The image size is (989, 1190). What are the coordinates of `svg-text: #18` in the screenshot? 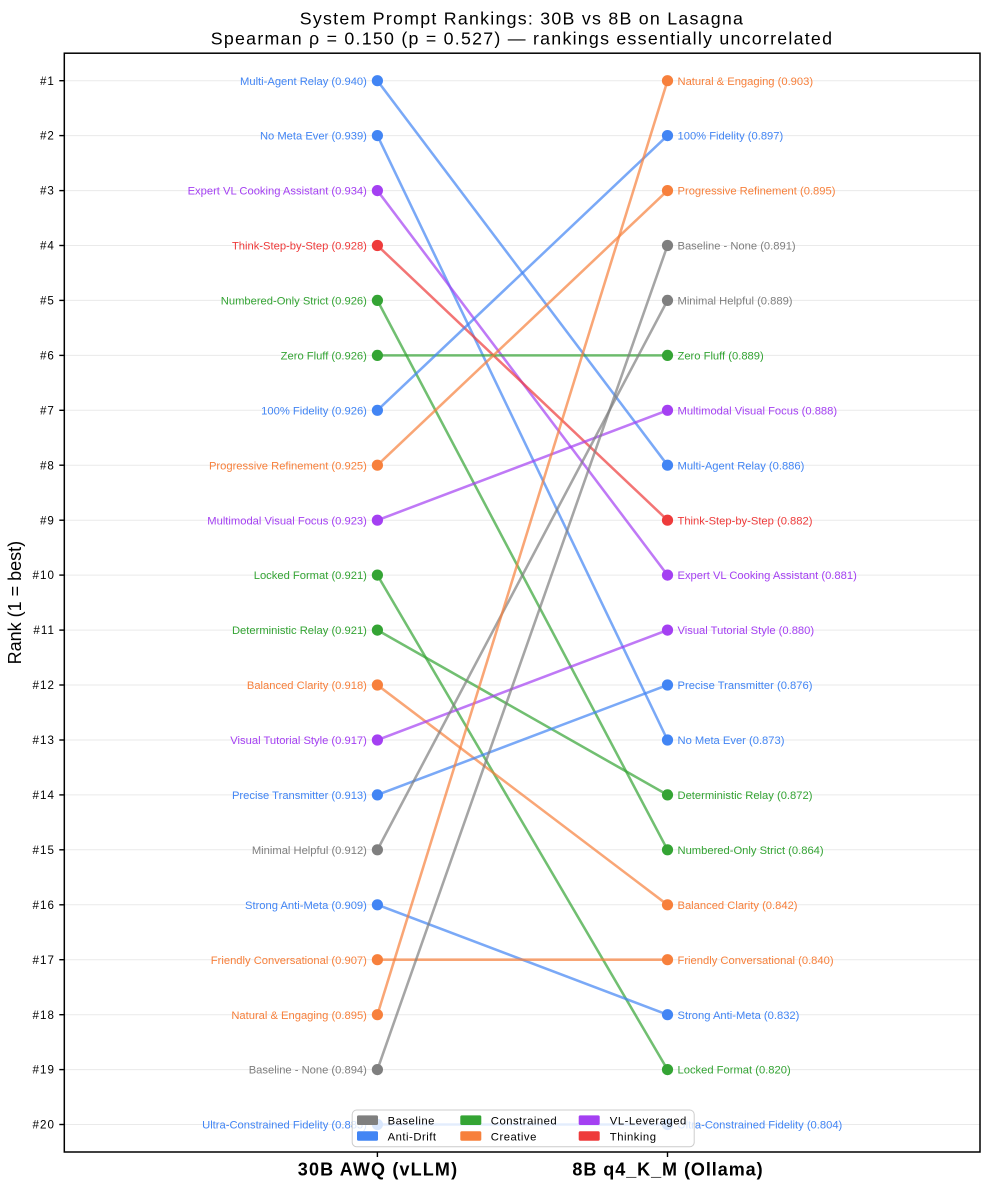 It's located at (44, 1015).